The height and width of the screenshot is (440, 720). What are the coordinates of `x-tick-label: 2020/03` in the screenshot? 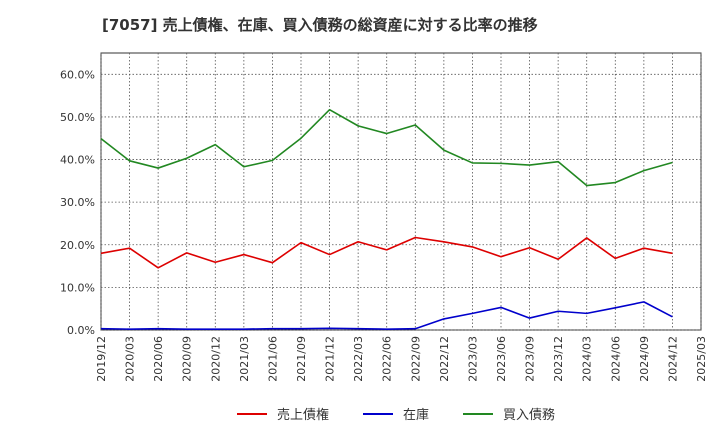 It's located at (130, 359).